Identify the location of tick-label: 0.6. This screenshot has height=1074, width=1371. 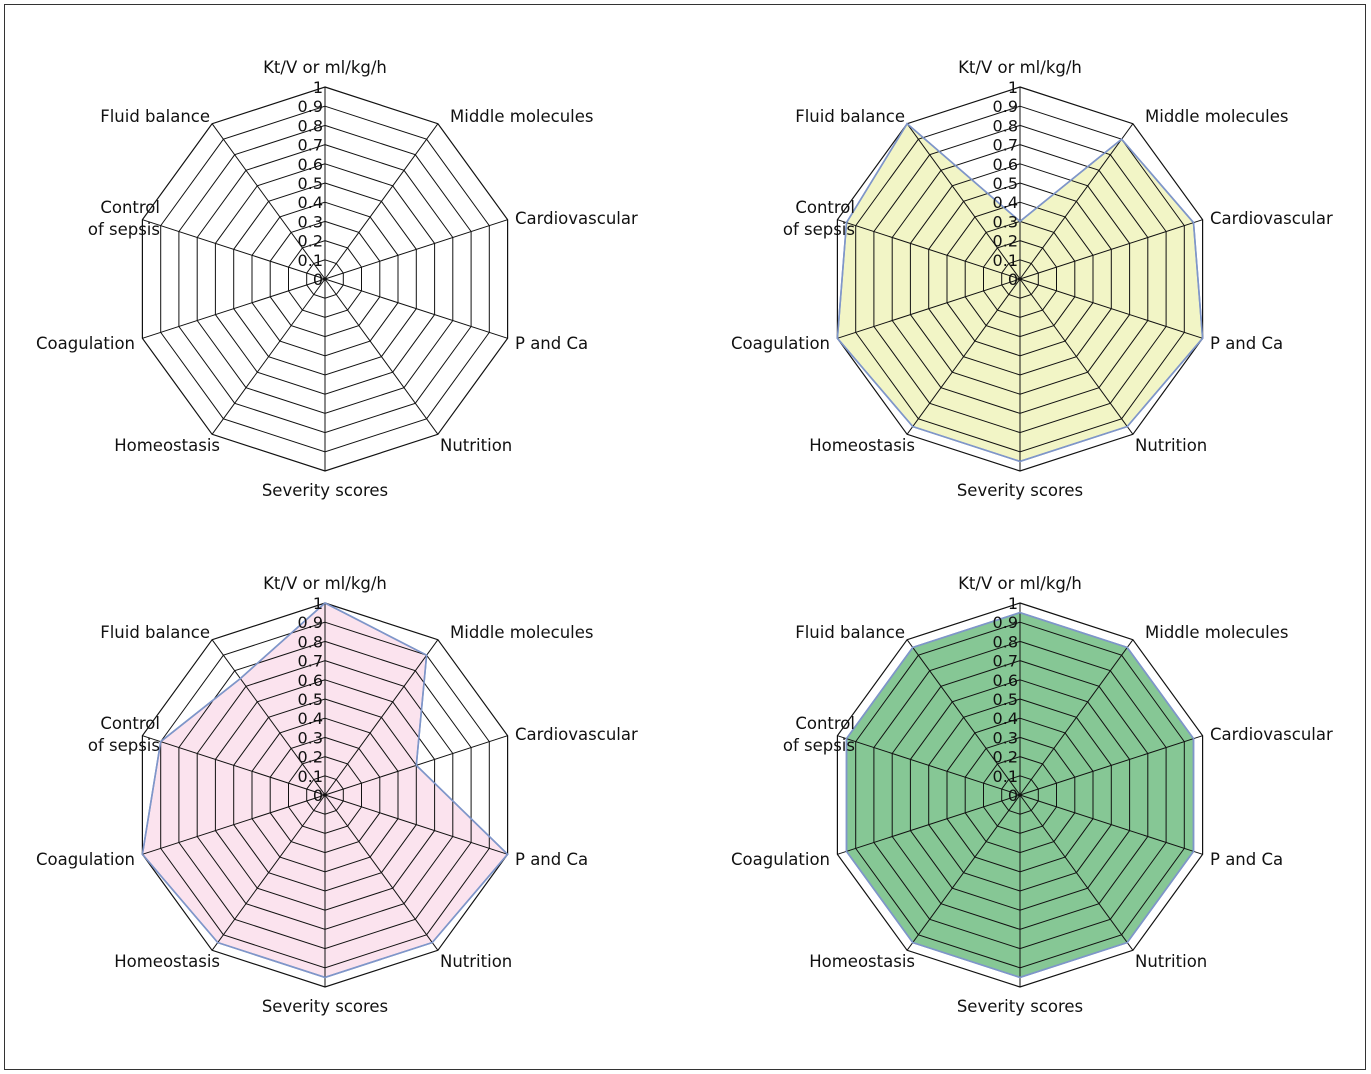
(1005, 680).